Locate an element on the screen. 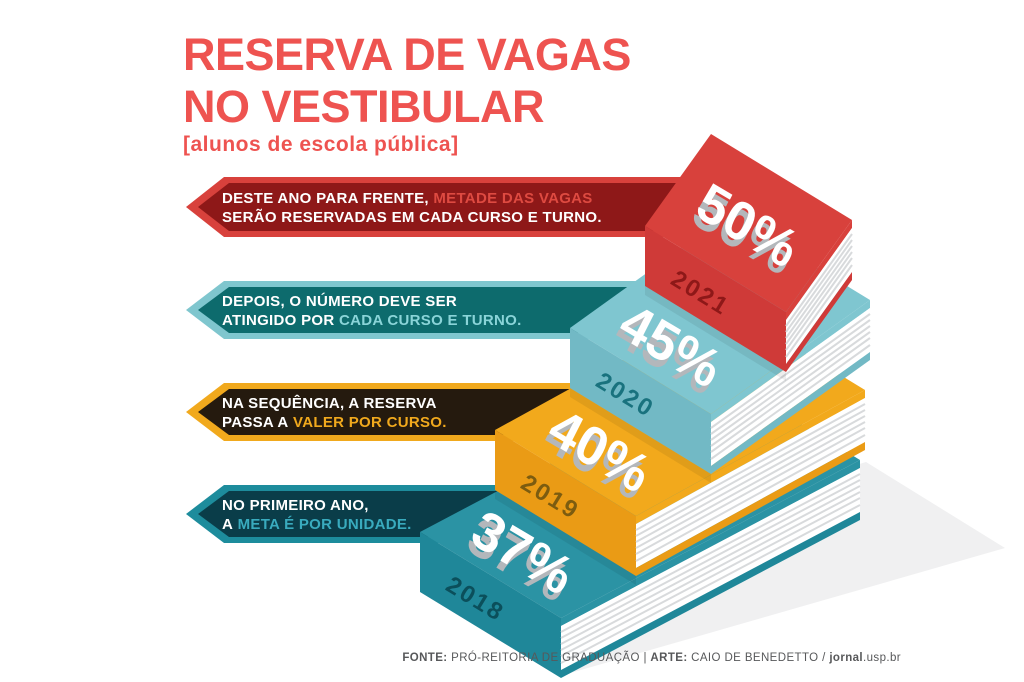 This screenshot has width=1024, height=682. book-2019-foredge-top-lip is located at coordinates (750, 457).